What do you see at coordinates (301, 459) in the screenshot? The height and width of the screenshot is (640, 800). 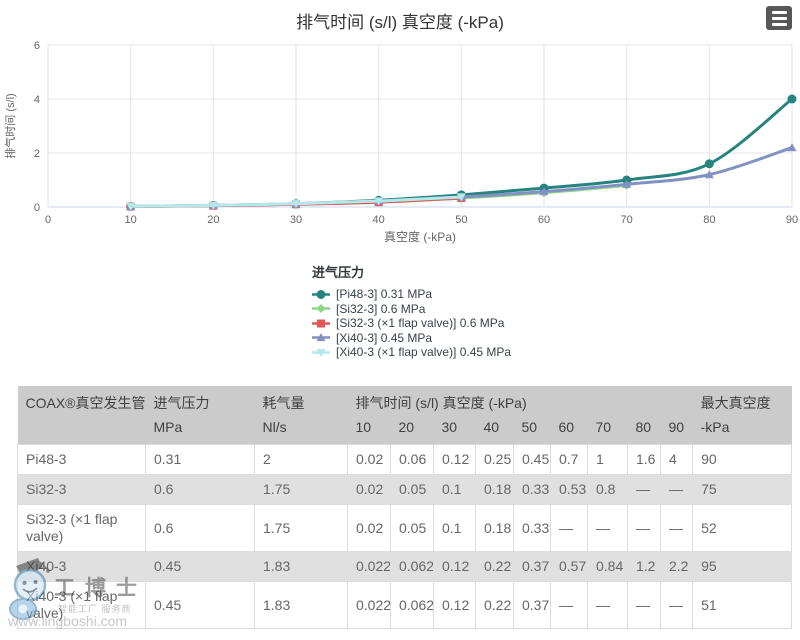 I see `table-cell: 2` at bounding box center [301, 459].